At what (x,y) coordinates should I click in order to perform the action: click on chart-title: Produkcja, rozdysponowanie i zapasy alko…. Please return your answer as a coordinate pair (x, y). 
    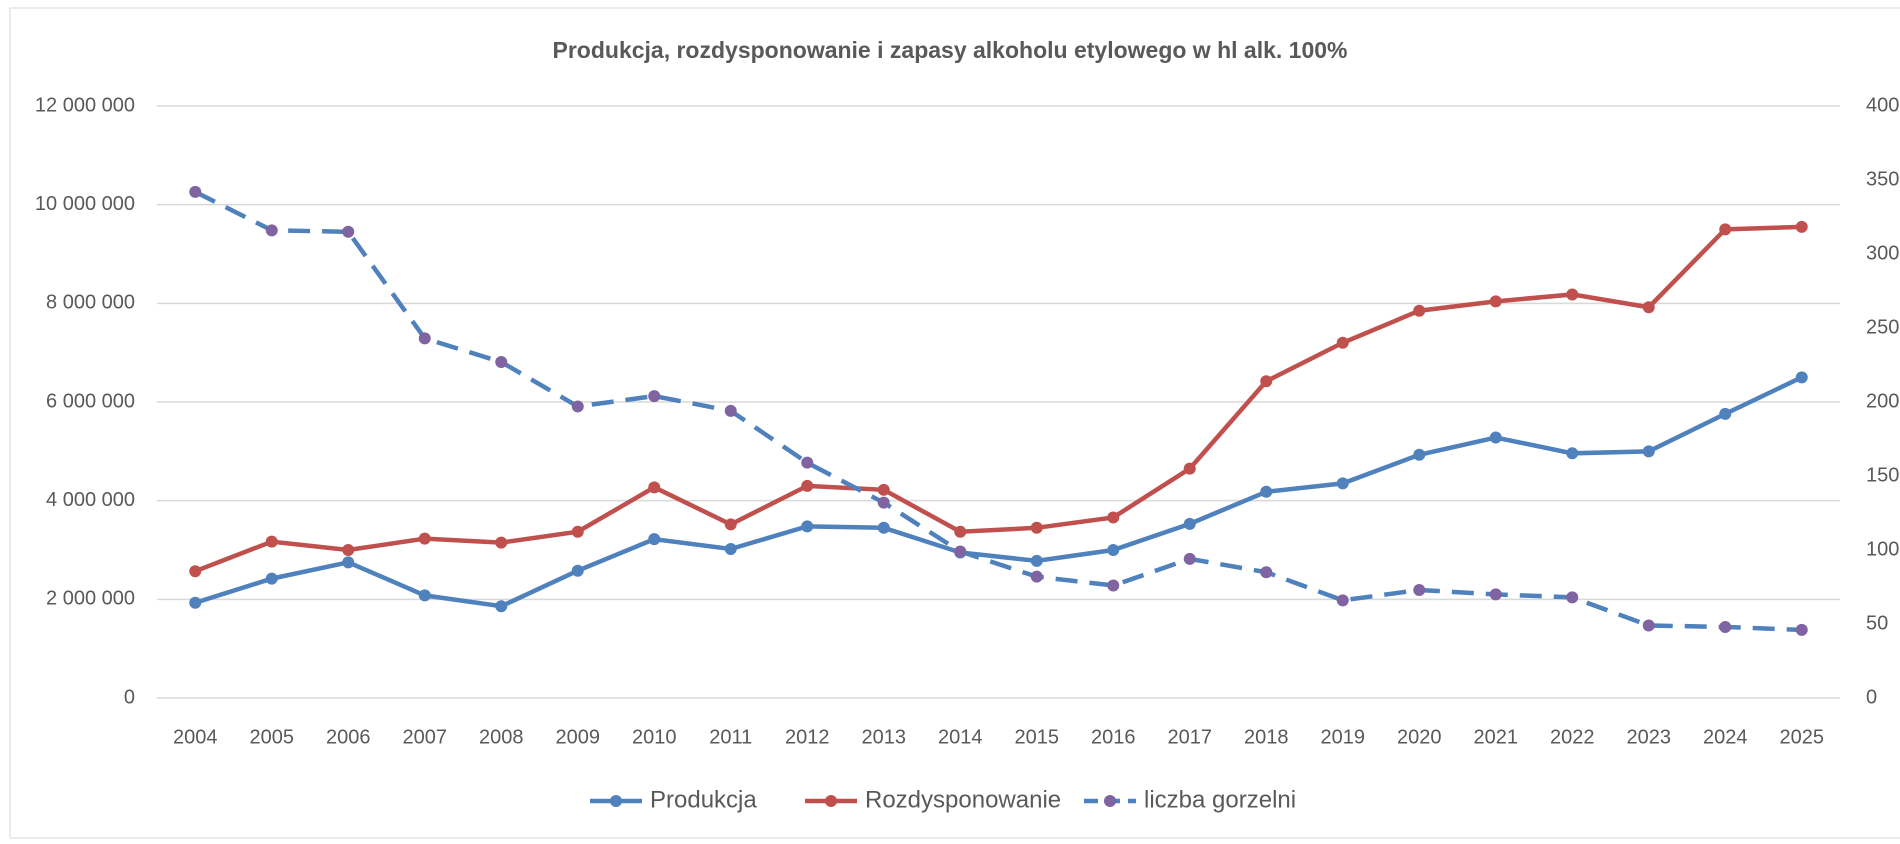
    Looking at the image, I should click on (950, 50).